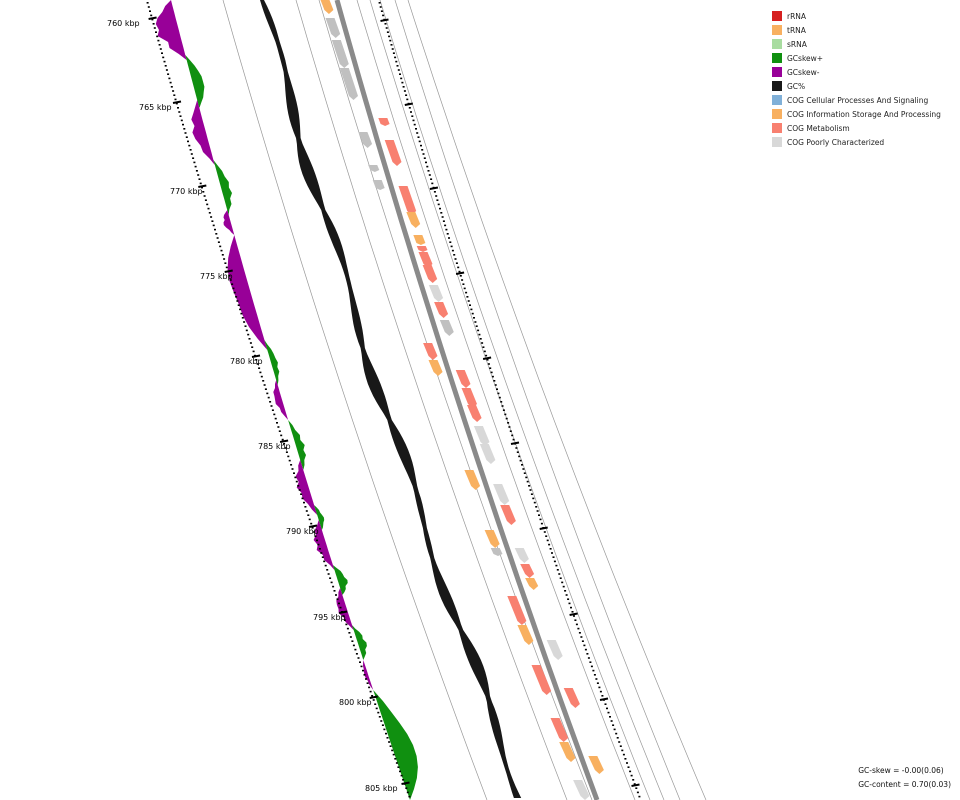  Describe the element at coordinates (246, 361) in the screenshot. I see `tick-label-780: 780 kbp` at that location.